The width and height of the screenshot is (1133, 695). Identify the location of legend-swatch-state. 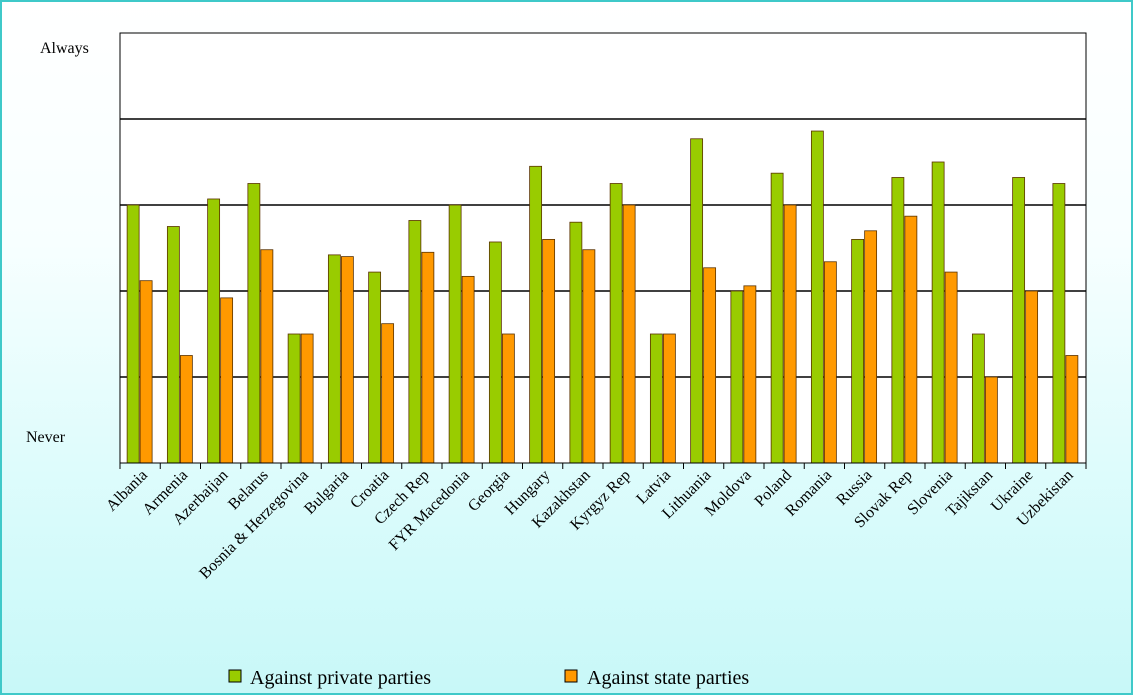
(571, 676).